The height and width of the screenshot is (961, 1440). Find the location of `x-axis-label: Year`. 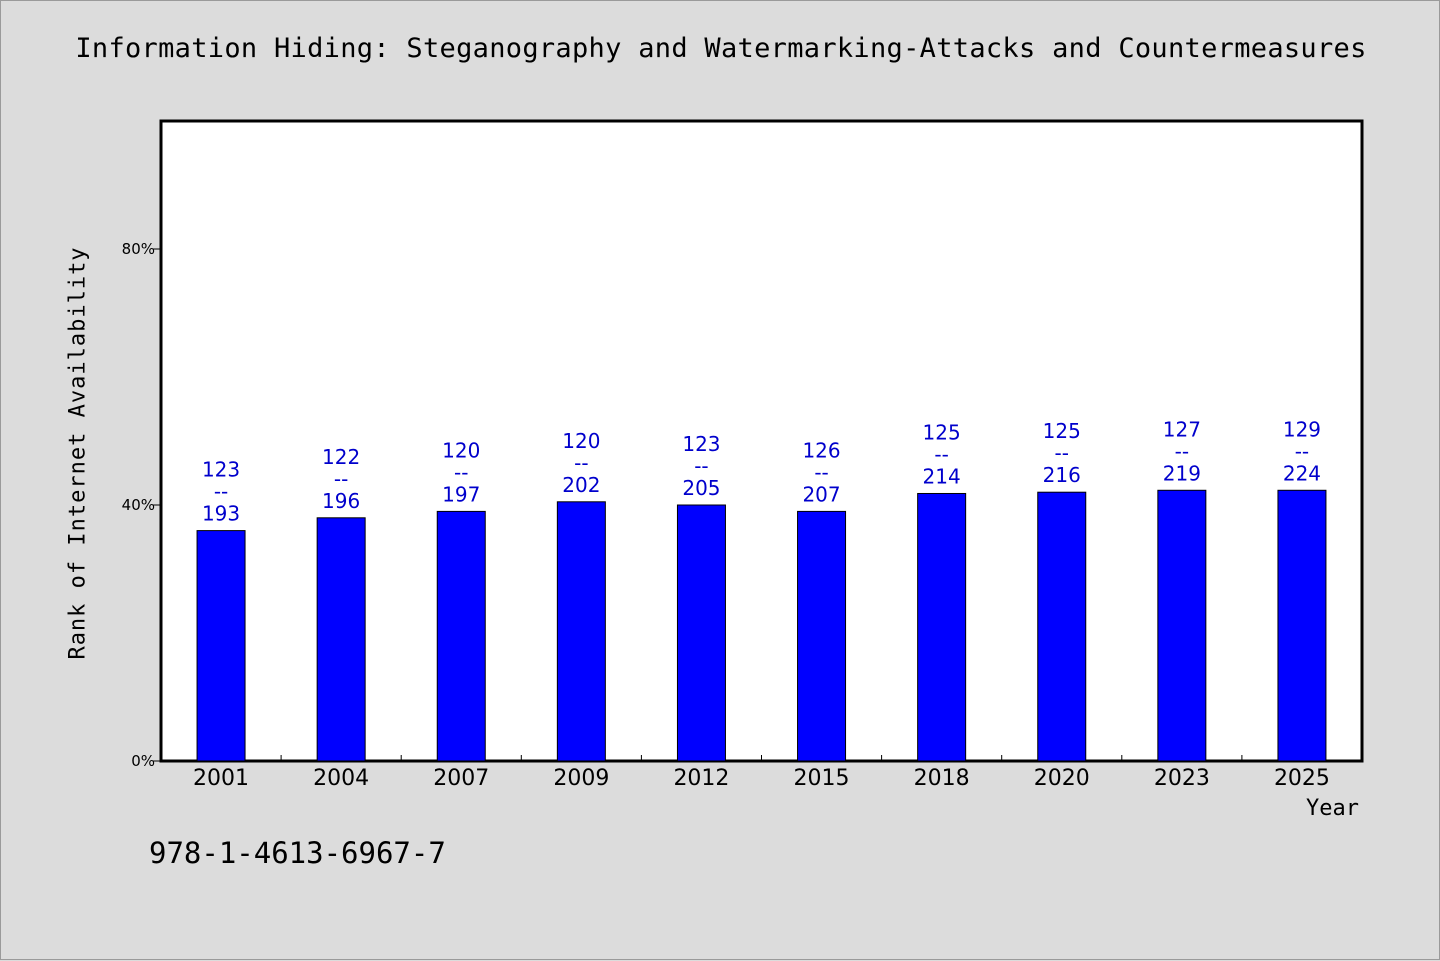

x-axis-label: Year is located at coordinates (1332, 808).